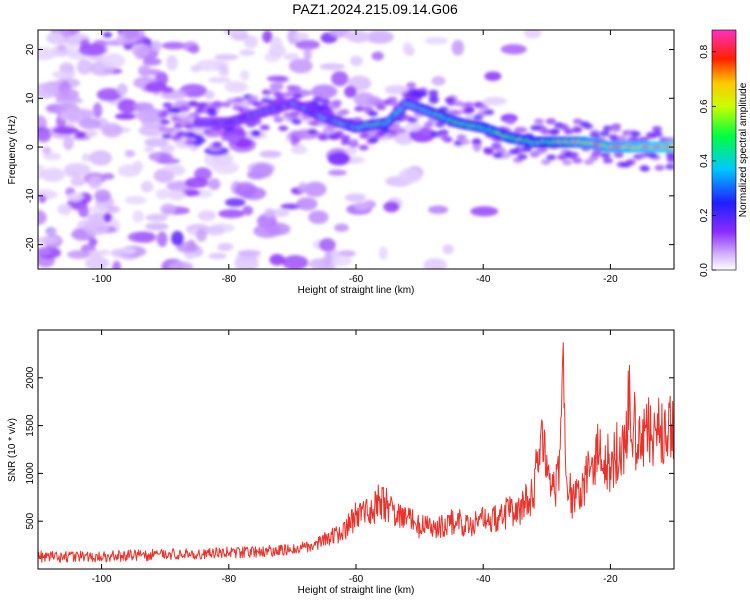  I want to click on x-tick-label: -80, so click(229, 279).